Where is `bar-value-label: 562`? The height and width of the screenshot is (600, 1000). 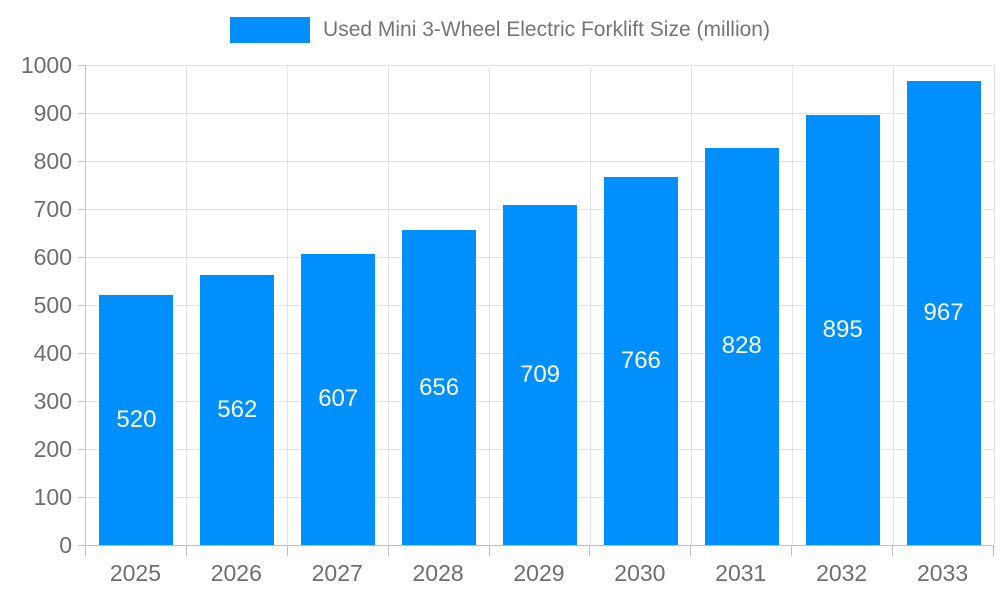 bar-value-label: 562 is located at coordinates (237, 410).